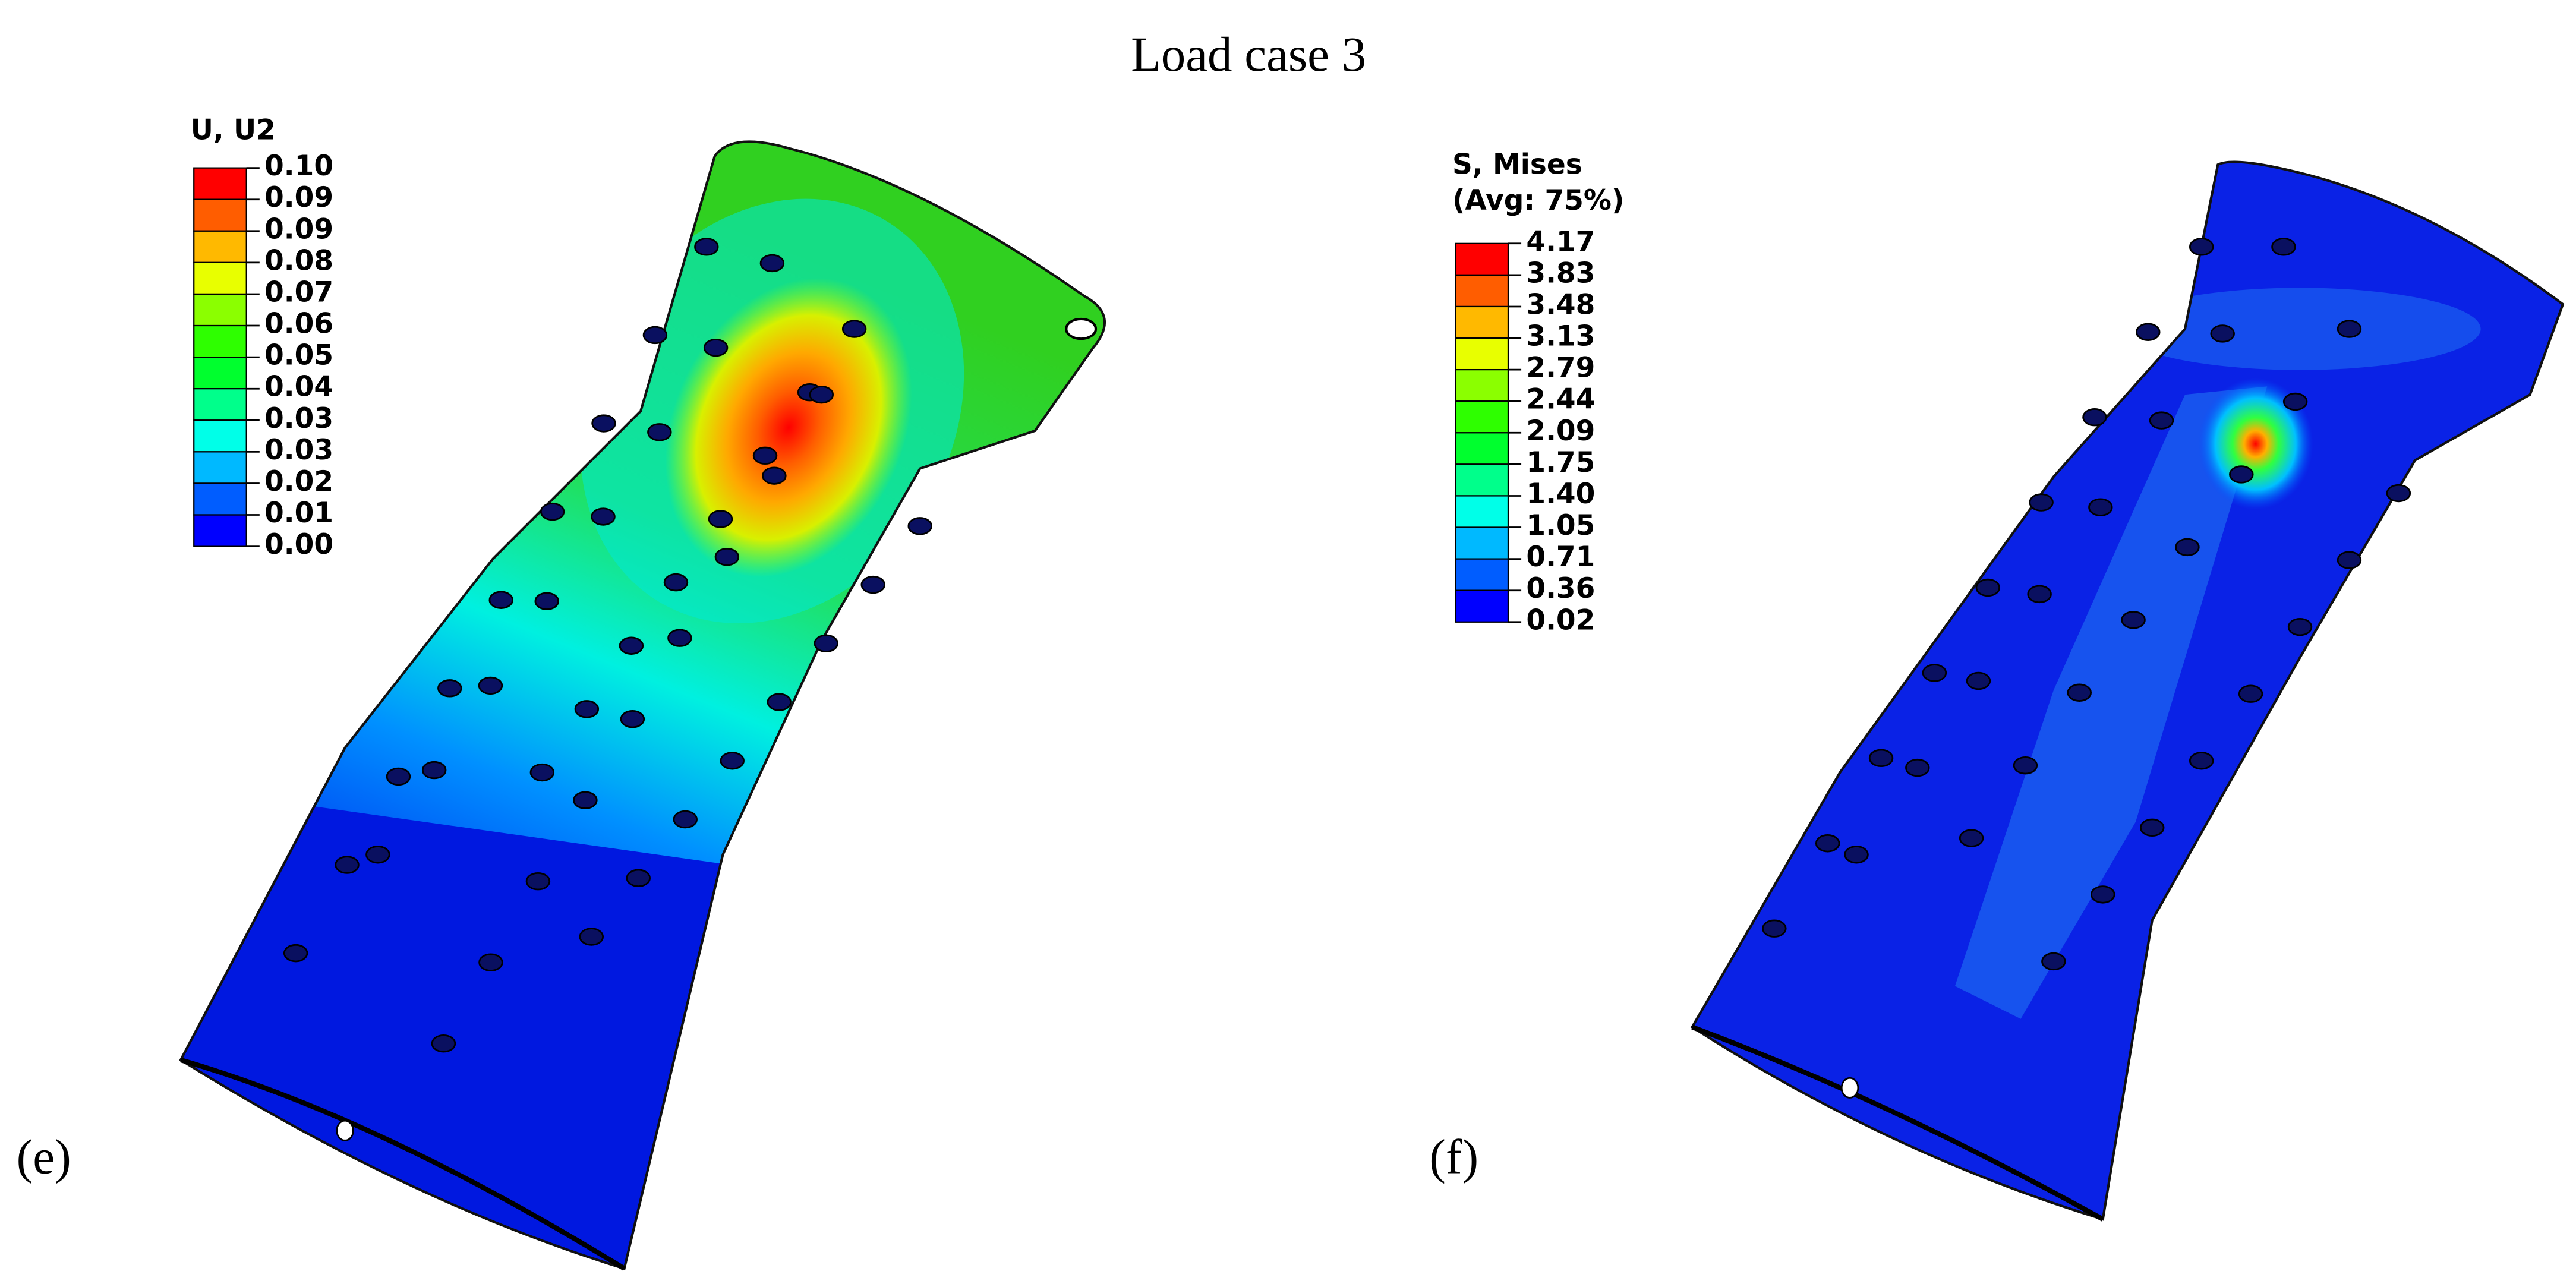 This screenshot has width=2576, height=1287. I want to click on panel-label: (e), so click(44, 1156).